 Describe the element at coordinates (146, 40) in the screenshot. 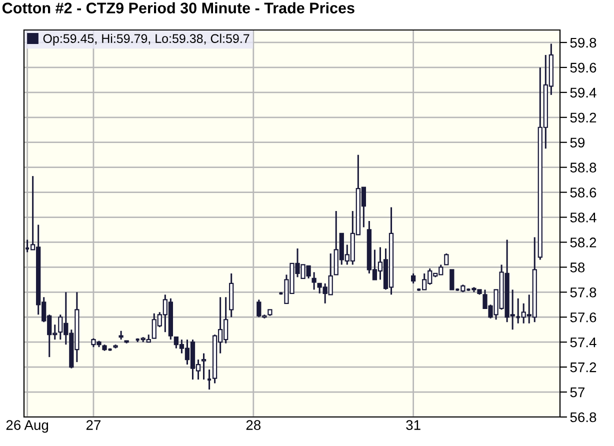

I see `legend-label: Op:59.45, Hi:59.79, Lo:59.38, Cl:59.7` at that location.